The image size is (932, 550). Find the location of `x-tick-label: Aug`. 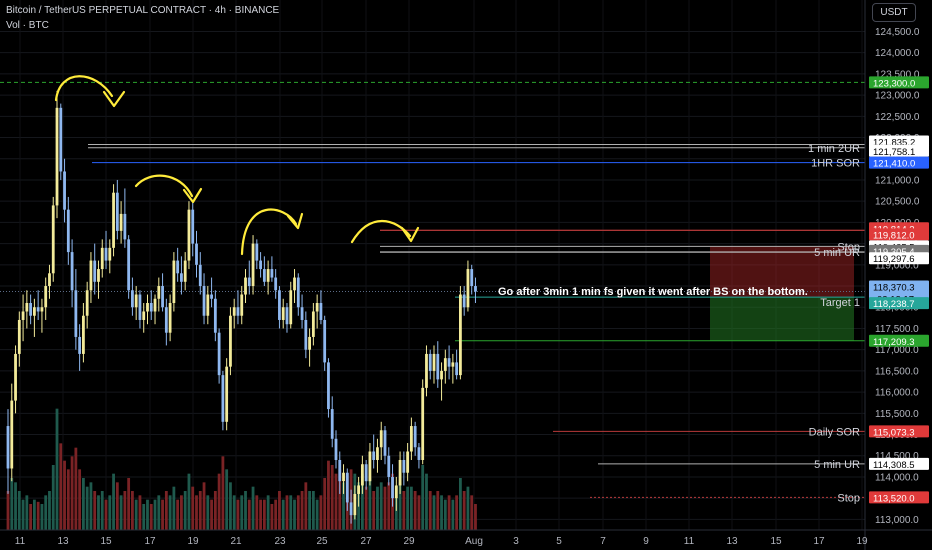

x-tick-label: Aug is located at coordinates (474, 541).